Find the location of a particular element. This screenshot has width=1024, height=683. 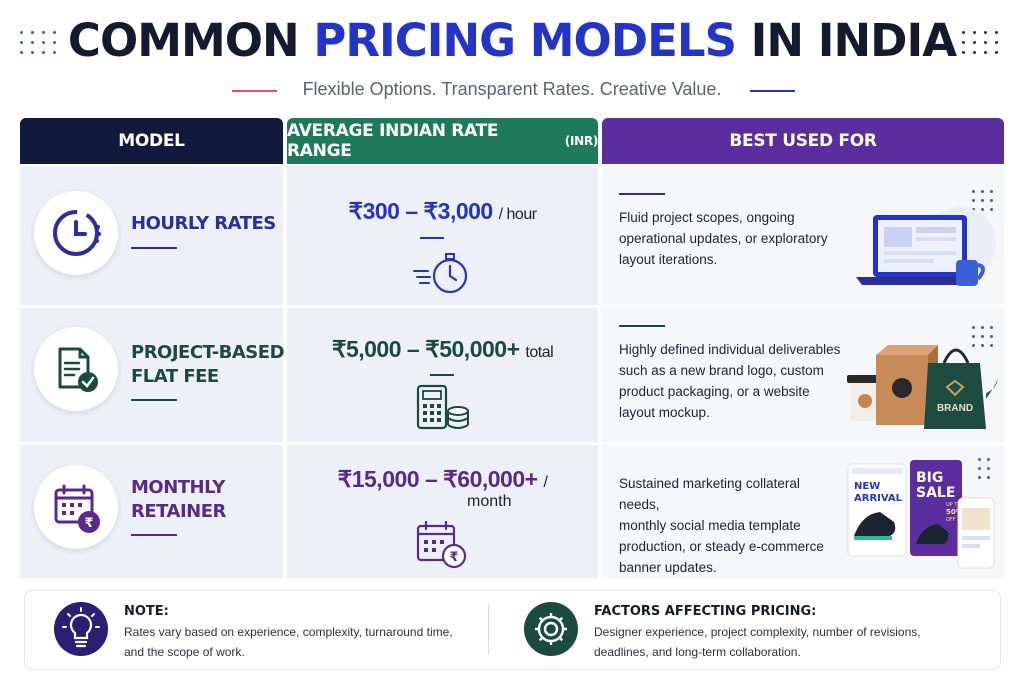

clock-icon is located at coordinates (76, 233).